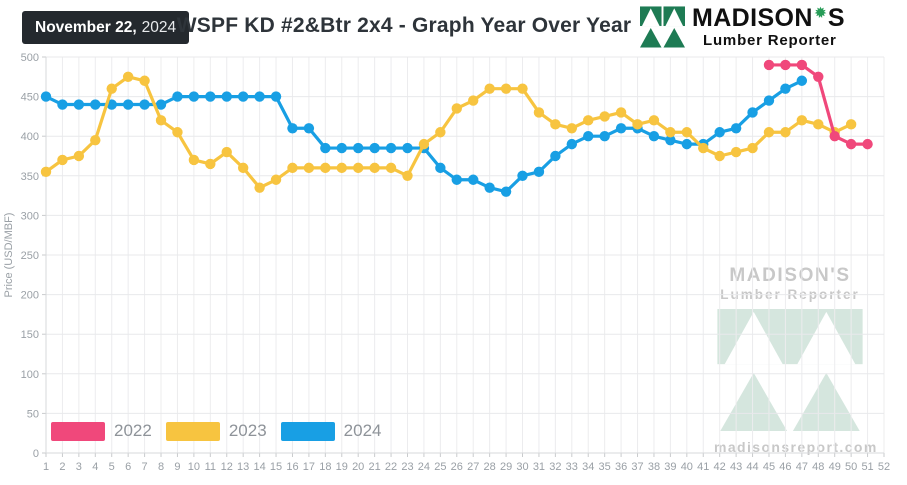 This screenshot has height=485, width=907. Describe the element at coordinates (687, 467) in the screenshot. I see `svg-text: 40` at that location.